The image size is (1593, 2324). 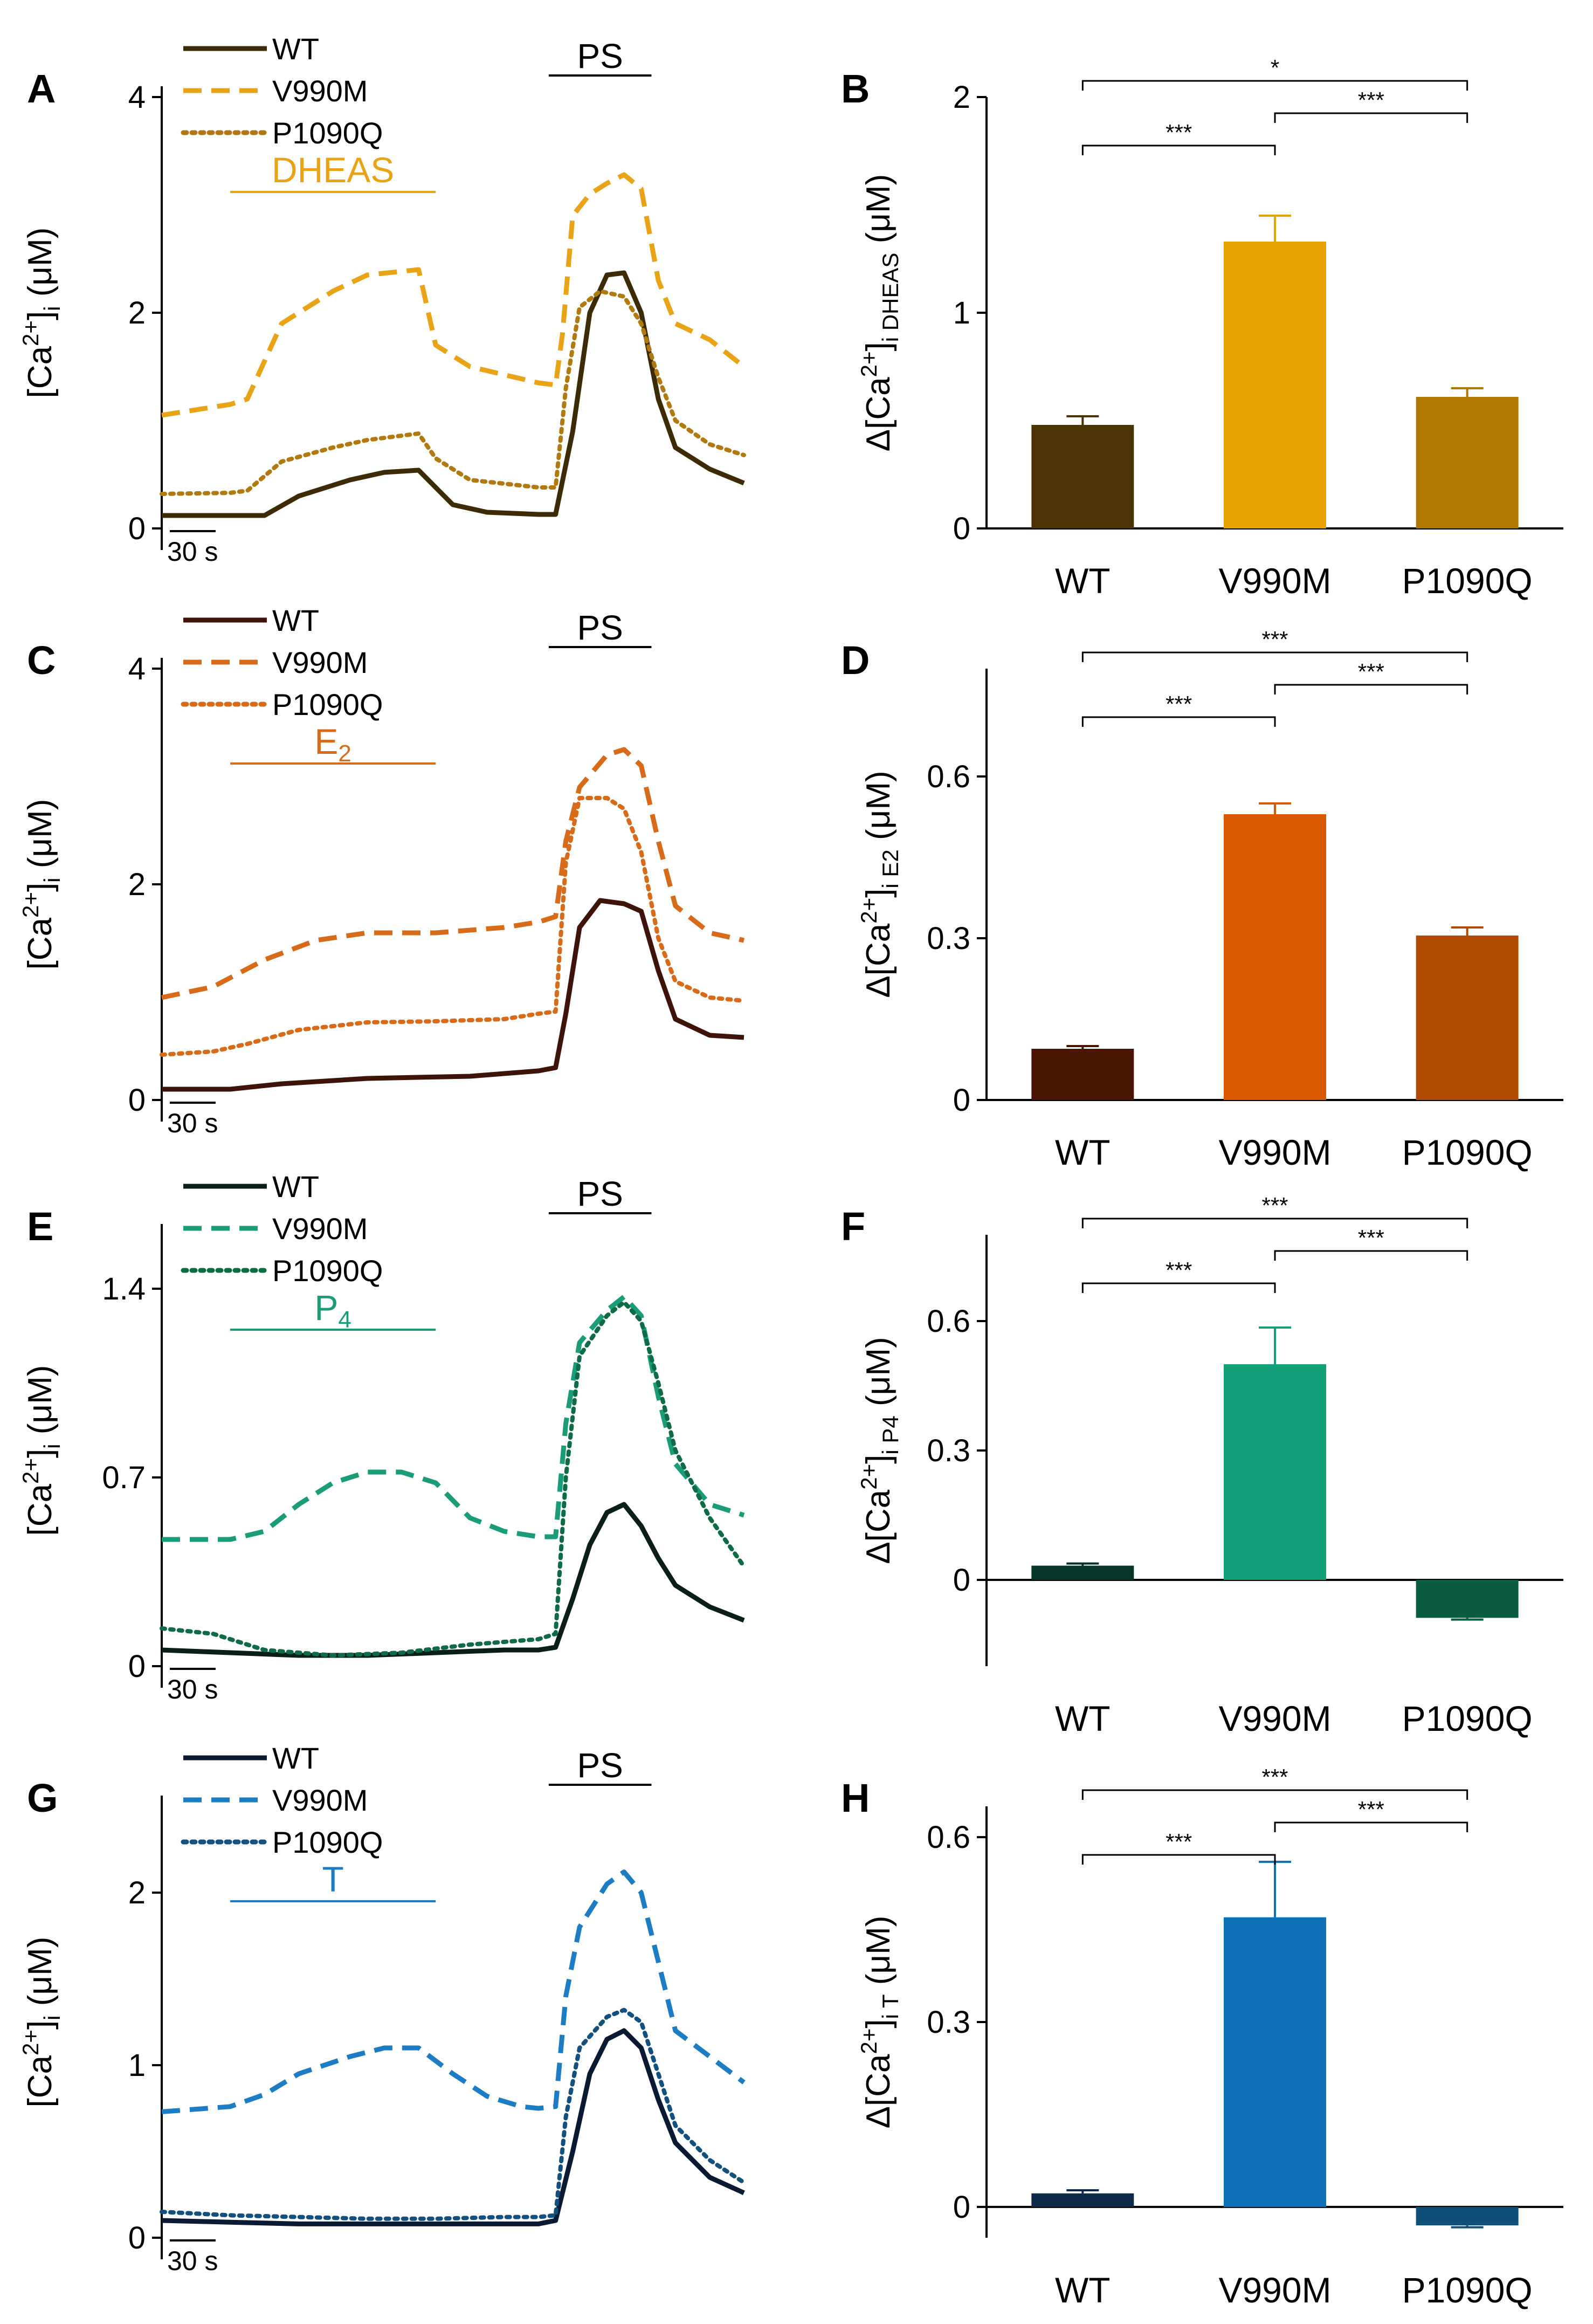 What do you see at coordinates (856, 660) in the screenshot?
I see `panel-label: D` at bounding box center [856, 660].